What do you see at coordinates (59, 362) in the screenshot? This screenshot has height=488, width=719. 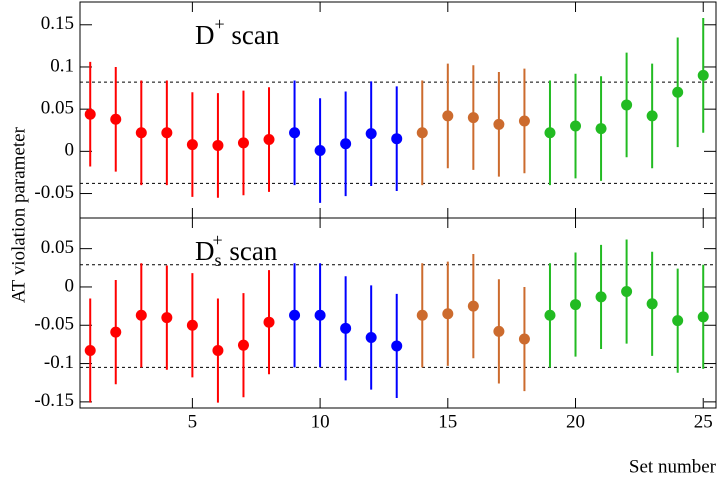 I see `y-tick-label: -0.1` at bounding box center [59, 362].